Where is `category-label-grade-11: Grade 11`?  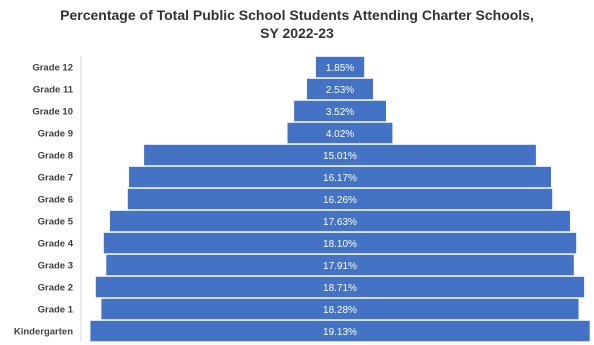
category-label-grade-11: Grade 11 is located at coordinates (53, 90).